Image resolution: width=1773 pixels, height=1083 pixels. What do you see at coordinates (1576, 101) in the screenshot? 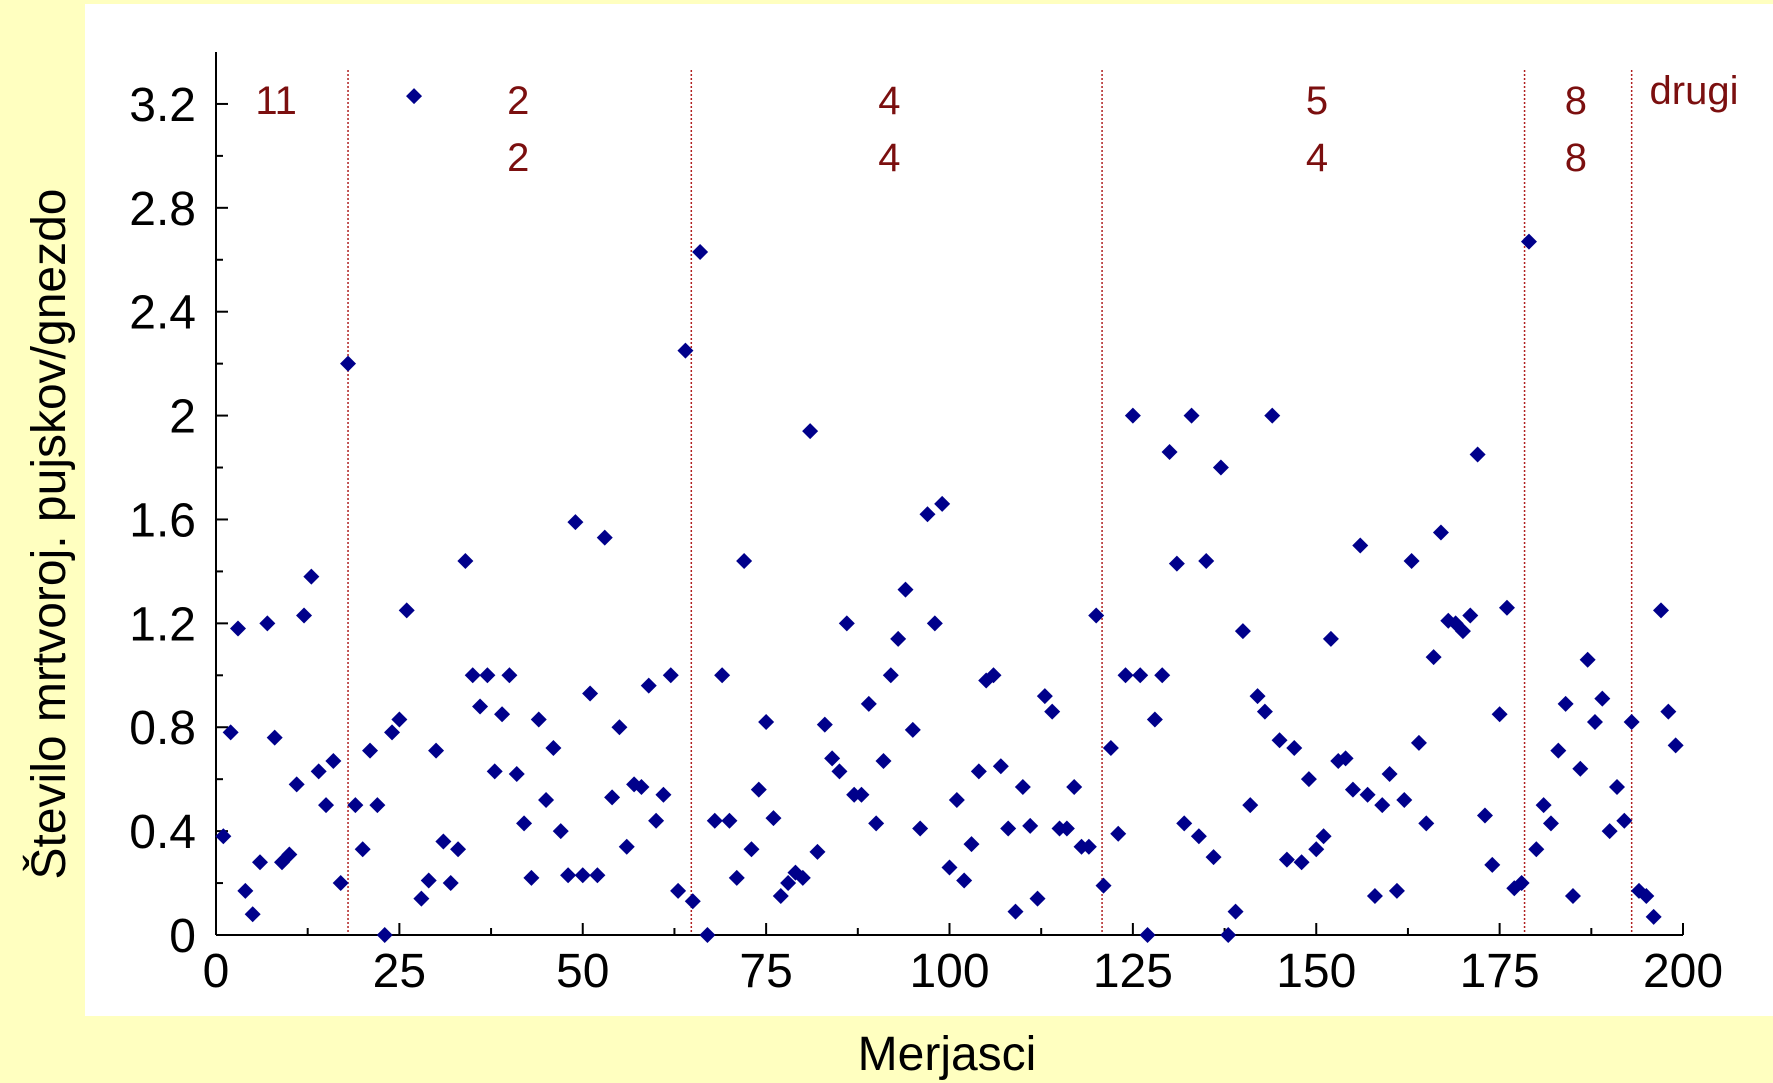
I see `group-label: 8` at bounding box center [1576, 101].